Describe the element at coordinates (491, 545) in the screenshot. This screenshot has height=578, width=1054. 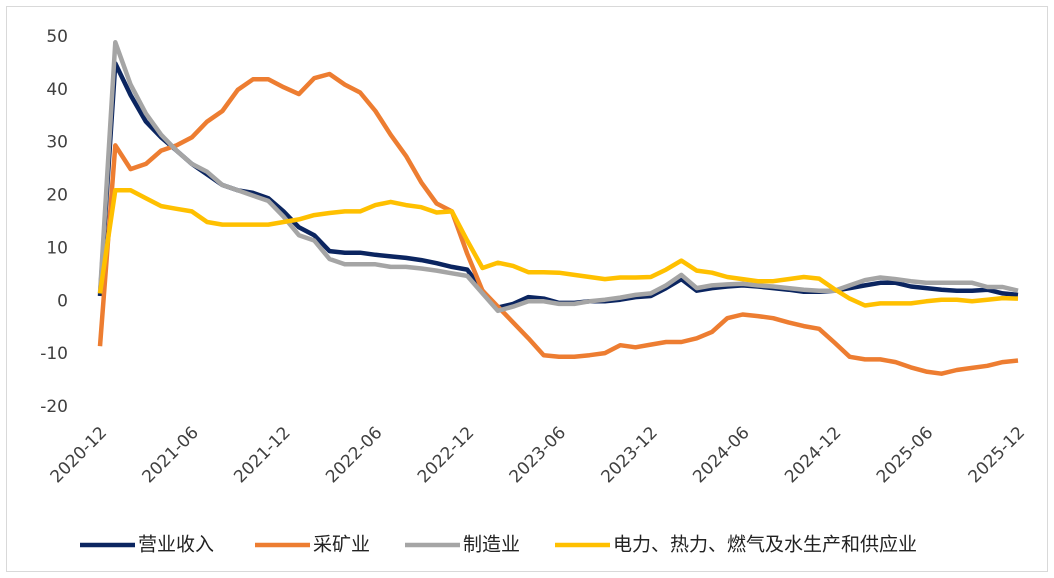
I see `legend-label: 制造业` at that location.